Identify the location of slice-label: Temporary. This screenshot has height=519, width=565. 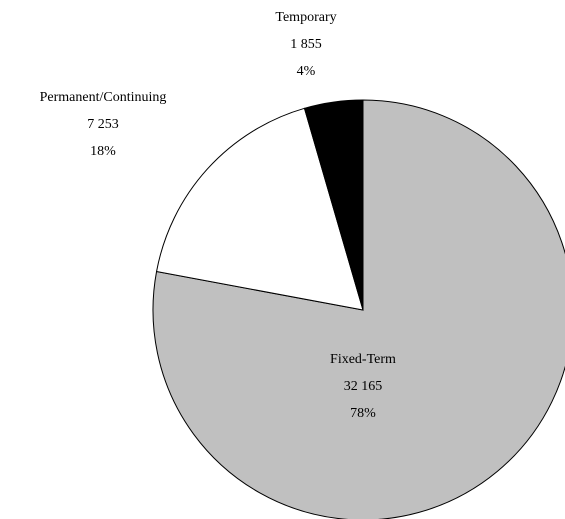
(305, 17).